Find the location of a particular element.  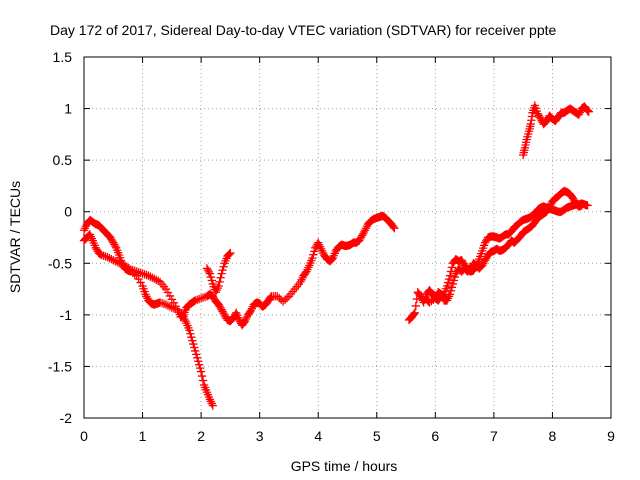

x-tick-label: 9 is located at coordinates (611, 436).